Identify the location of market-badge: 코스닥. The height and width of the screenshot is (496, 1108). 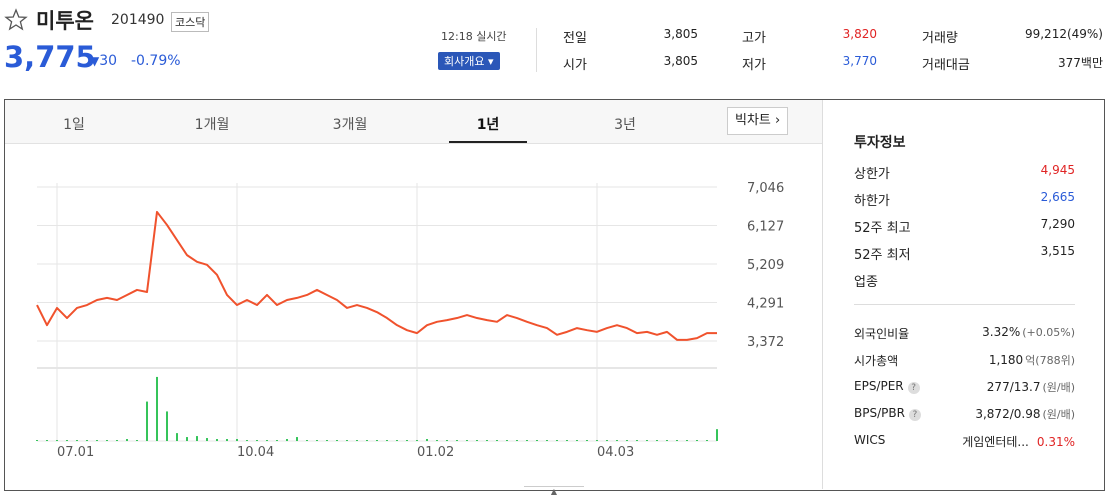
(190, 22).